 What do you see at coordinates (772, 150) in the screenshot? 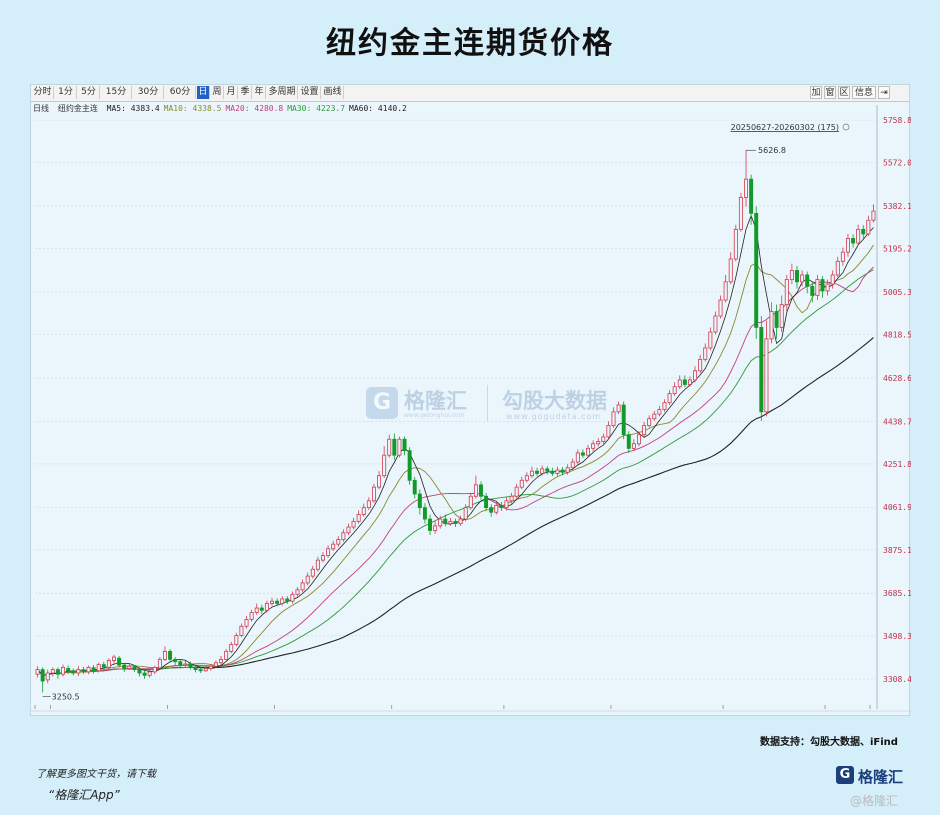
I see `high-annotation: 5626.8` at bounding box center [772, 150].